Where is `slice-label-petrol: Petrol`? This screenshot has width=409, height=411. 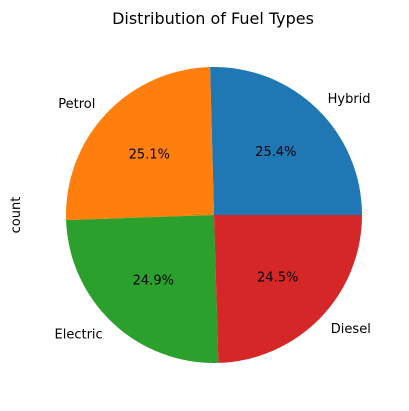 slice-label-petrol: Petrol is located at coordinates (76, 104).